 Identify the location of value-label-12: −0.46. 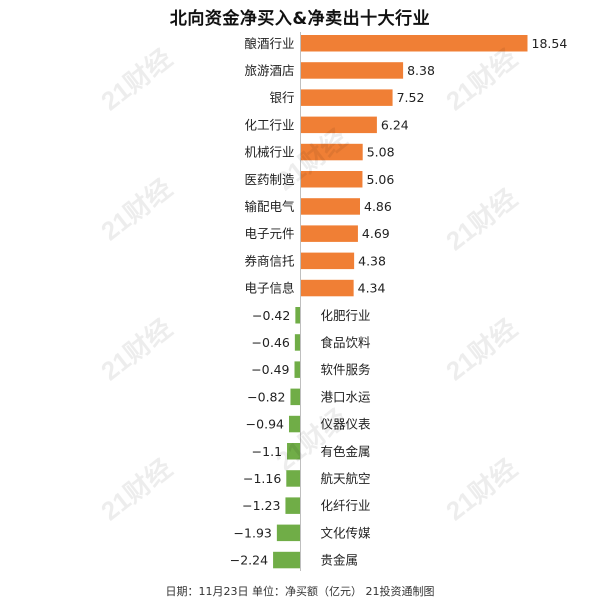
(271, 342).